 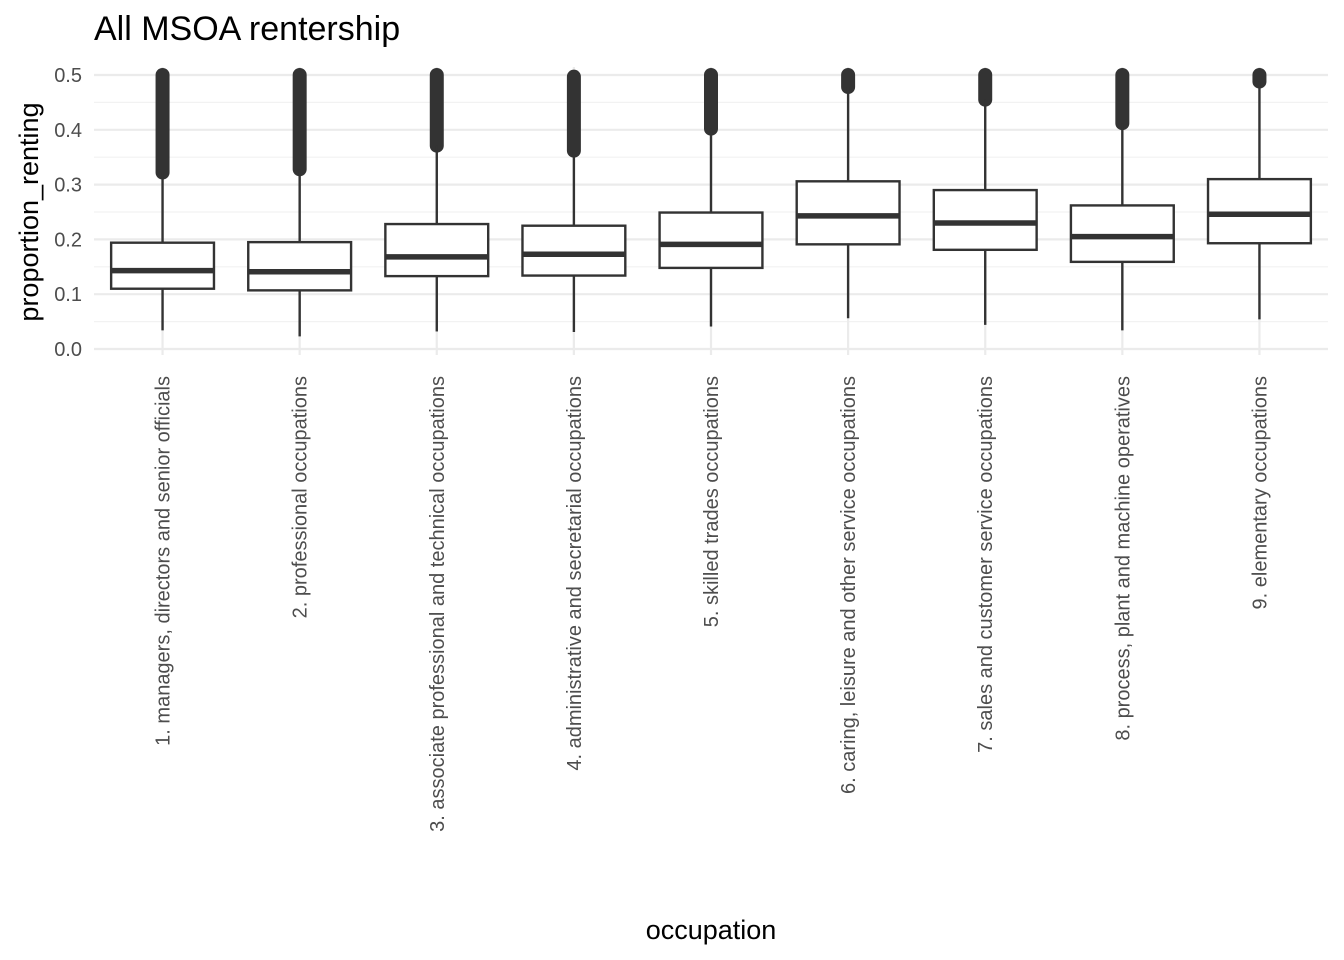 I want to click on x-category-label: 8. process, plant and machine operatives, so click(x=1123, y=558).